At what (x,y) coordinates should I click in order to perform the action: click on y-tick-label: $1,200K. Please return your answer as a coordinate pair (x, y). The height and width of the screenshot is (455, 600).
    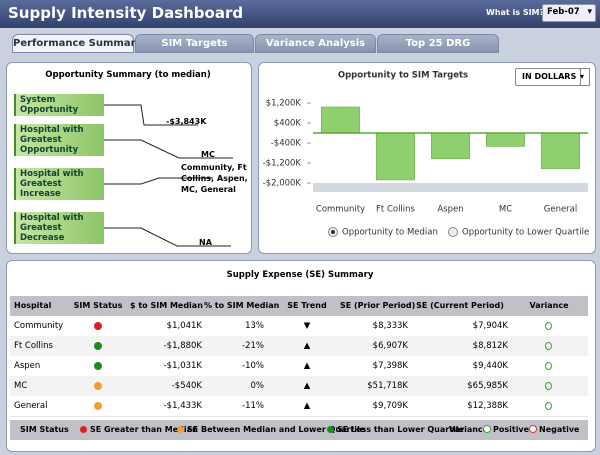
    Looking at the image, I should click on (284, 104).